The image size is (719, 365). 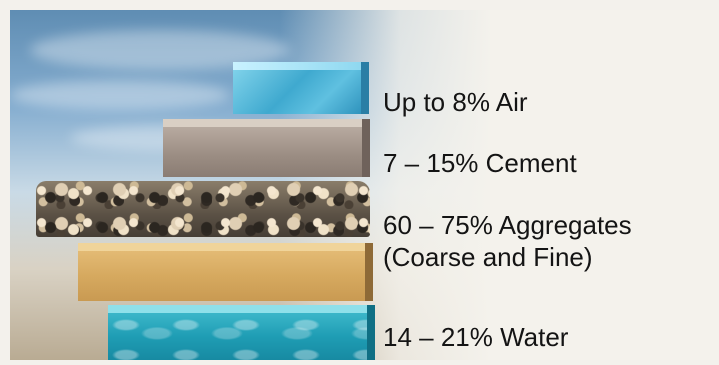 What do you see at coordinates (488, 257) in the screenshot?
I see `aggregates-label-line2: (Coarse and Fine)` at bounding box center [488, 257].